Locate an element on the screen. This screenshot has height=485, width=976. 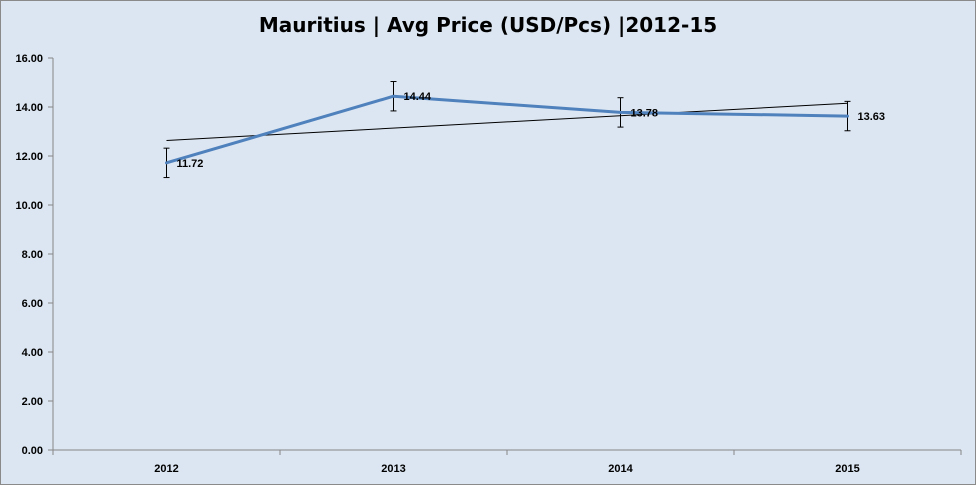
x-tick-label: 2013 is located at coordinates (393, 469).